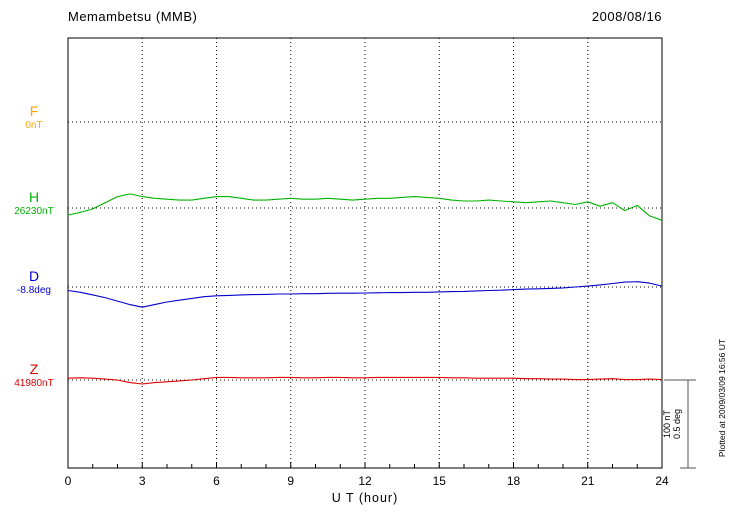  I want to click on series-label-f: F 0nT, so click(34, 117).